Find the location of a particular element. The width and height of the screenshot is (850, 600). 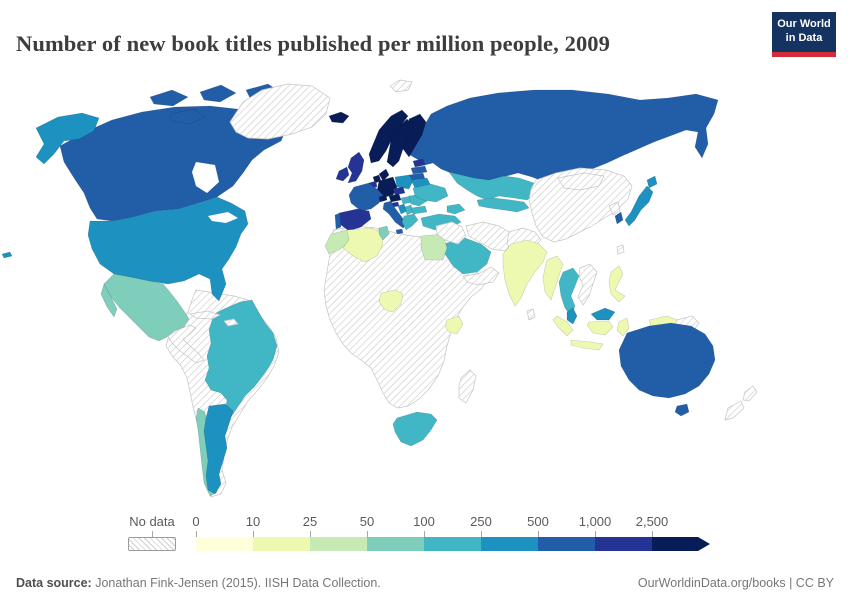

legend-no-data-swatch is located at coordinates (152, 544).